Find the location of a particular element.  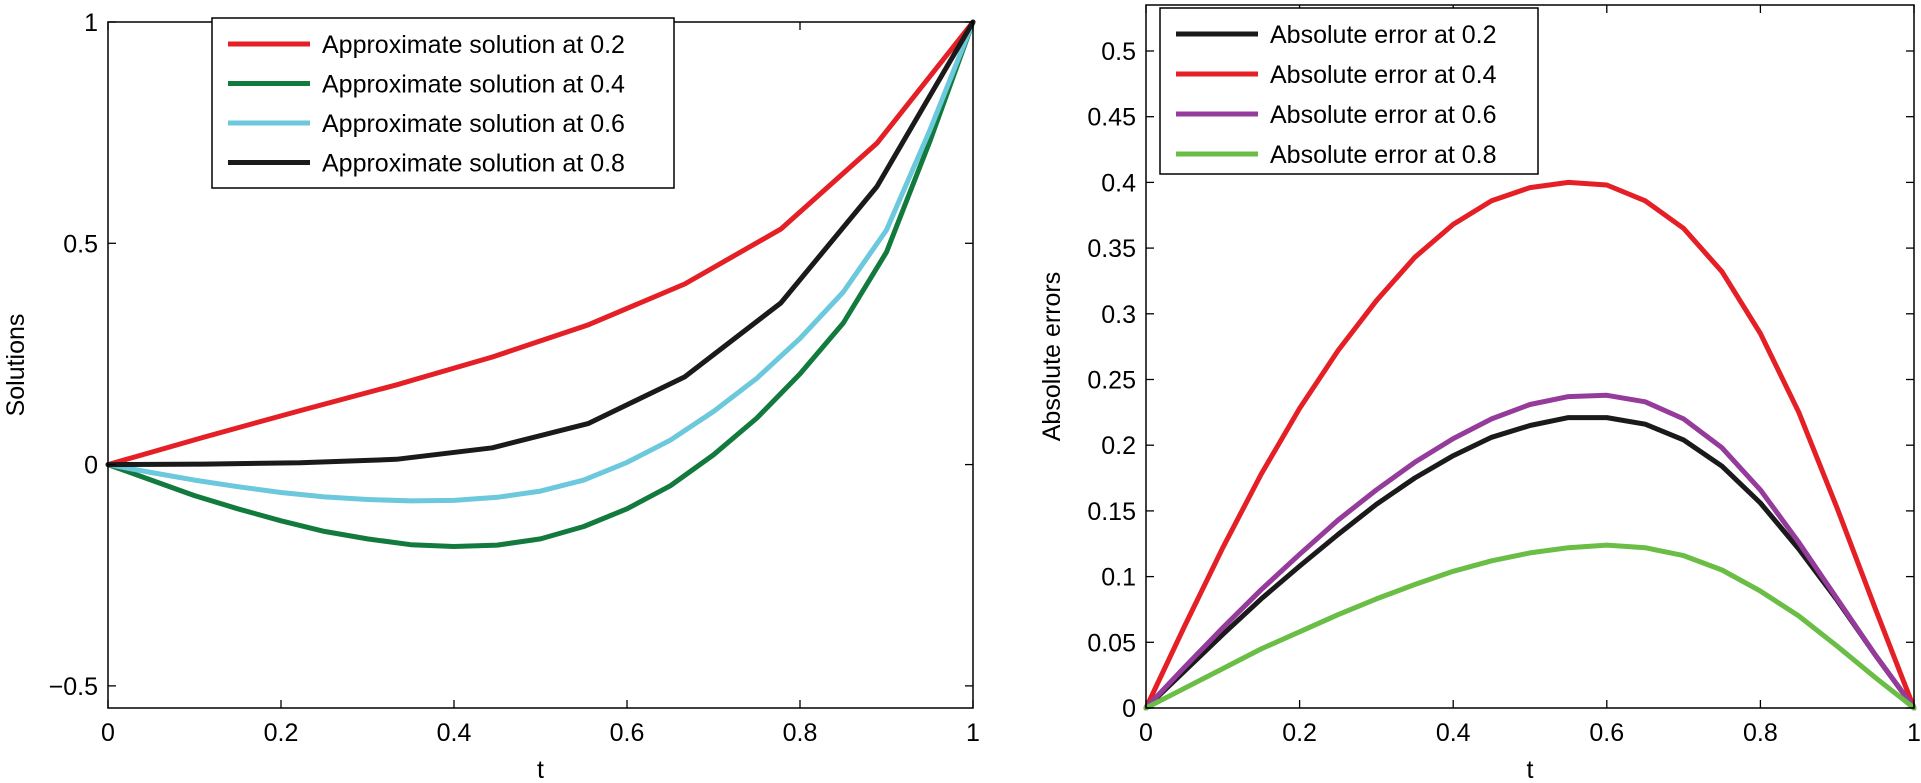

legend-label-0: Approximate solution at 0.2 is located at coordinates (473, 45).